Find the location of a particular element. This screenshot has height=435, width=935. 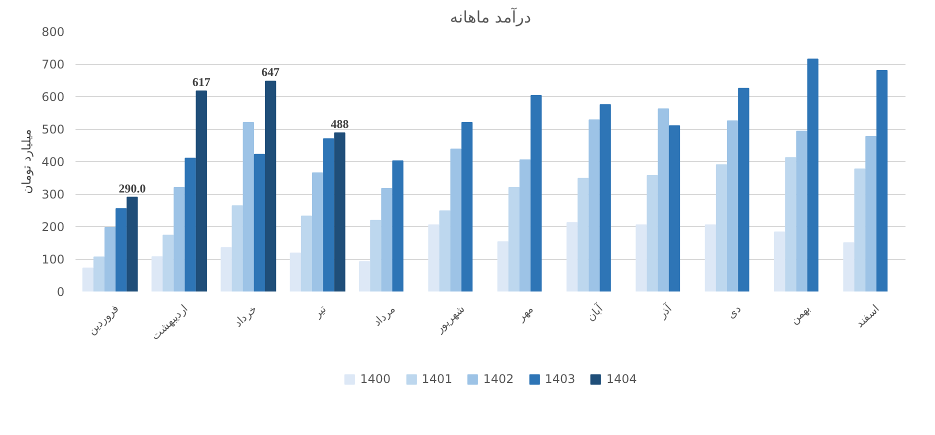

x-tick-label: تیر is located at coordinates (319, 312).